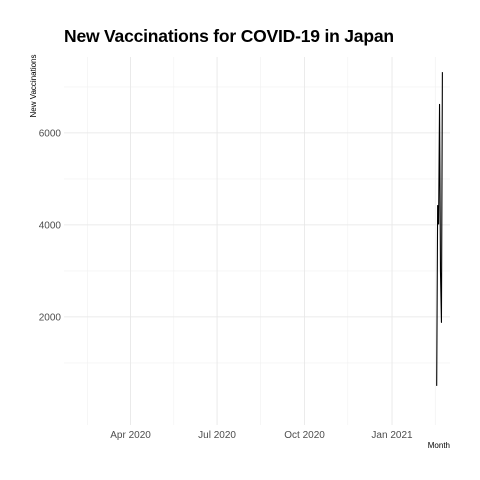 This screenshot has width=480, height=480. I want to click on x-tick-label: Apr 2020, so click(130, 435).